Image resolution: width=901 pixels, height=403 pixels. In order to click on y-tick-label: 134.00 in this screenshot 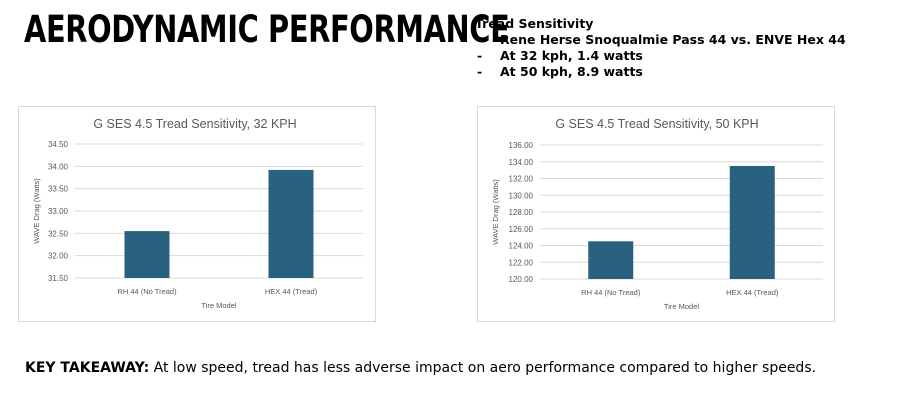, I will do `click(521, 162)`.